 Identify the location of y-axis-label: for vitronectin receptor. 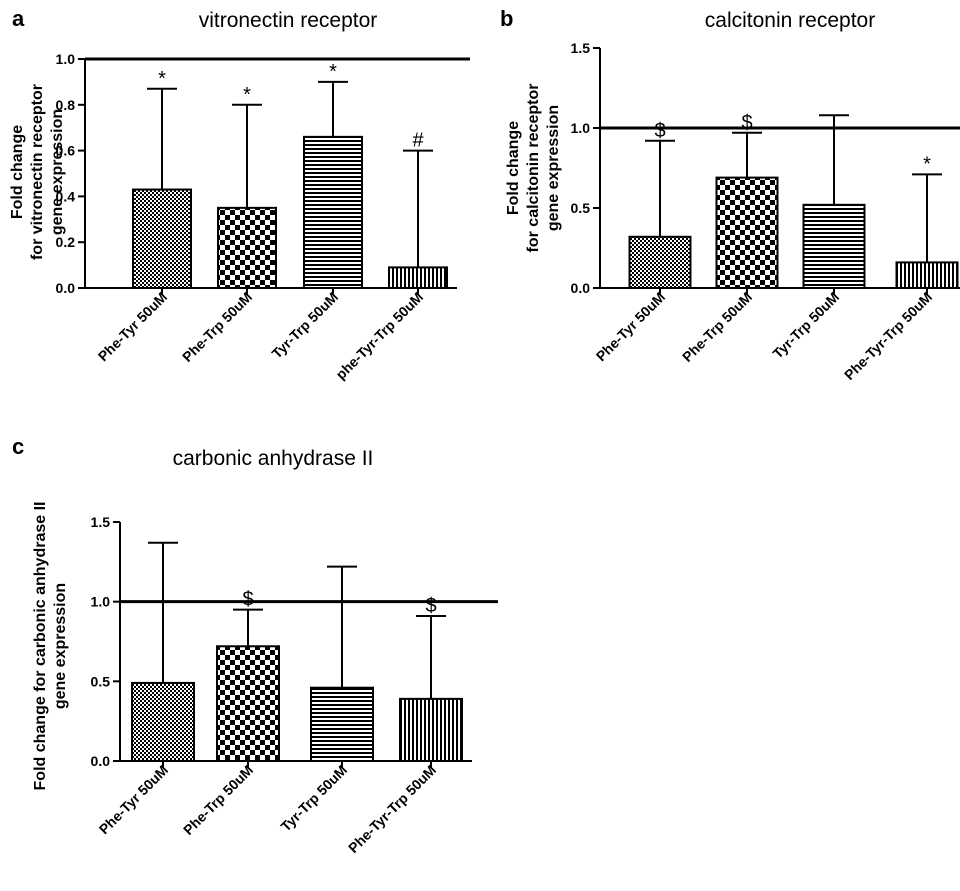
(37, 172).